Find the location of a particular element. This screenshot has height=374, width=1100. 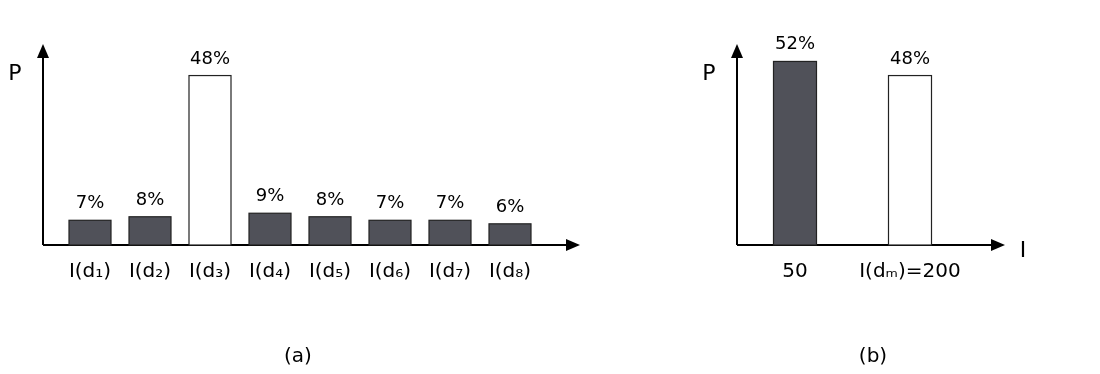

x-tick-label: I(d₈) is located at coordinates (510, 270).